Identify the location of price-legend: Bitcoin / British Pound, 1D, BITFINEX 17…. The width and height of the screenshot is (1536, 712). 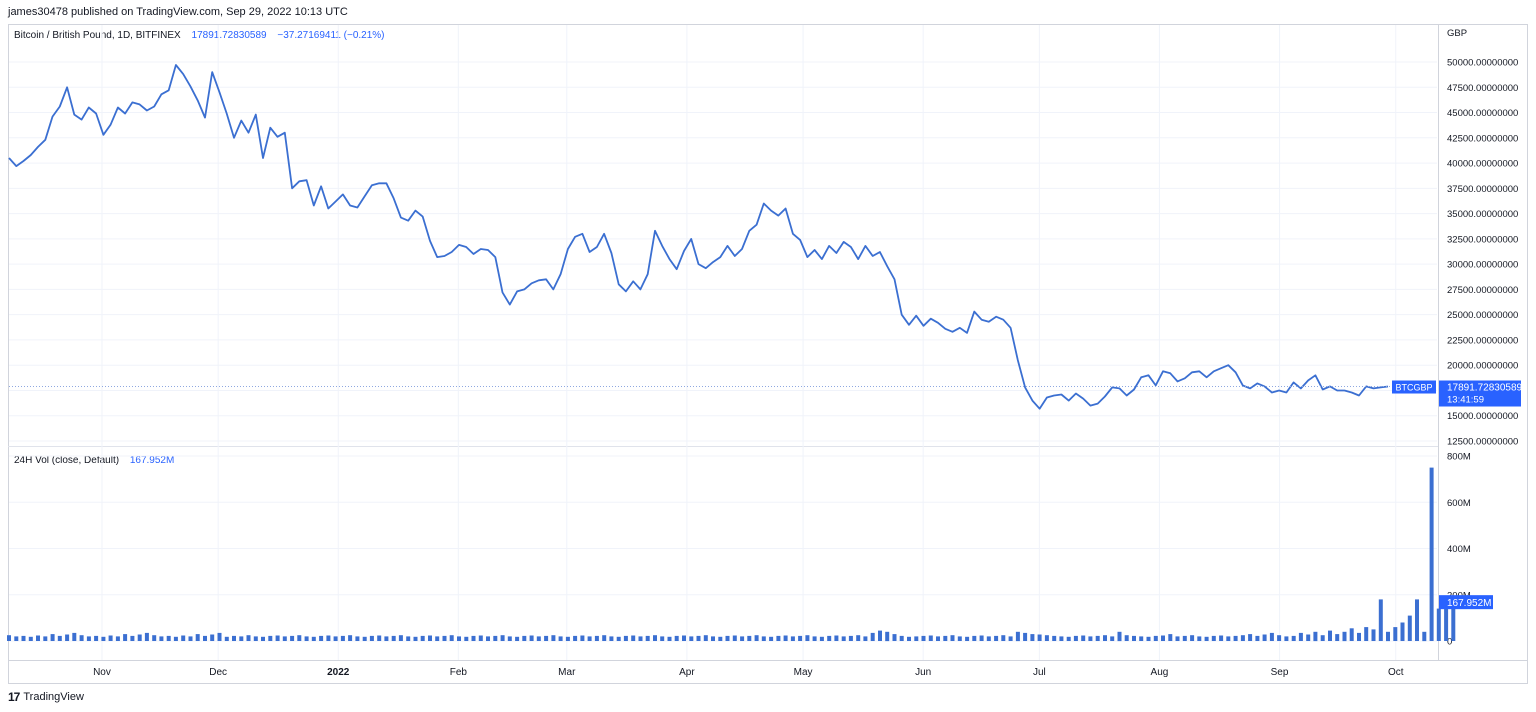
(199, 35).